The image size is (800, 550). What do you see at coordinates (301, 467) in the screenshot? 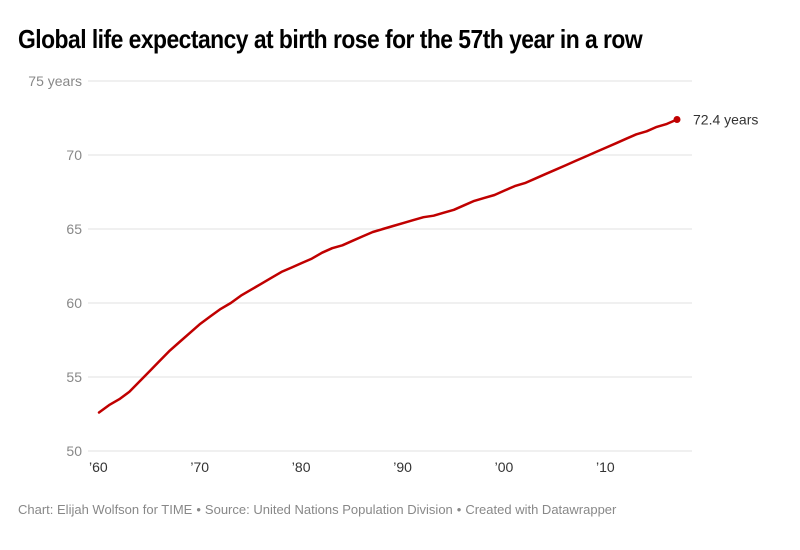
I see `x-tick-label: ’80` at bounding box center [301, 467].